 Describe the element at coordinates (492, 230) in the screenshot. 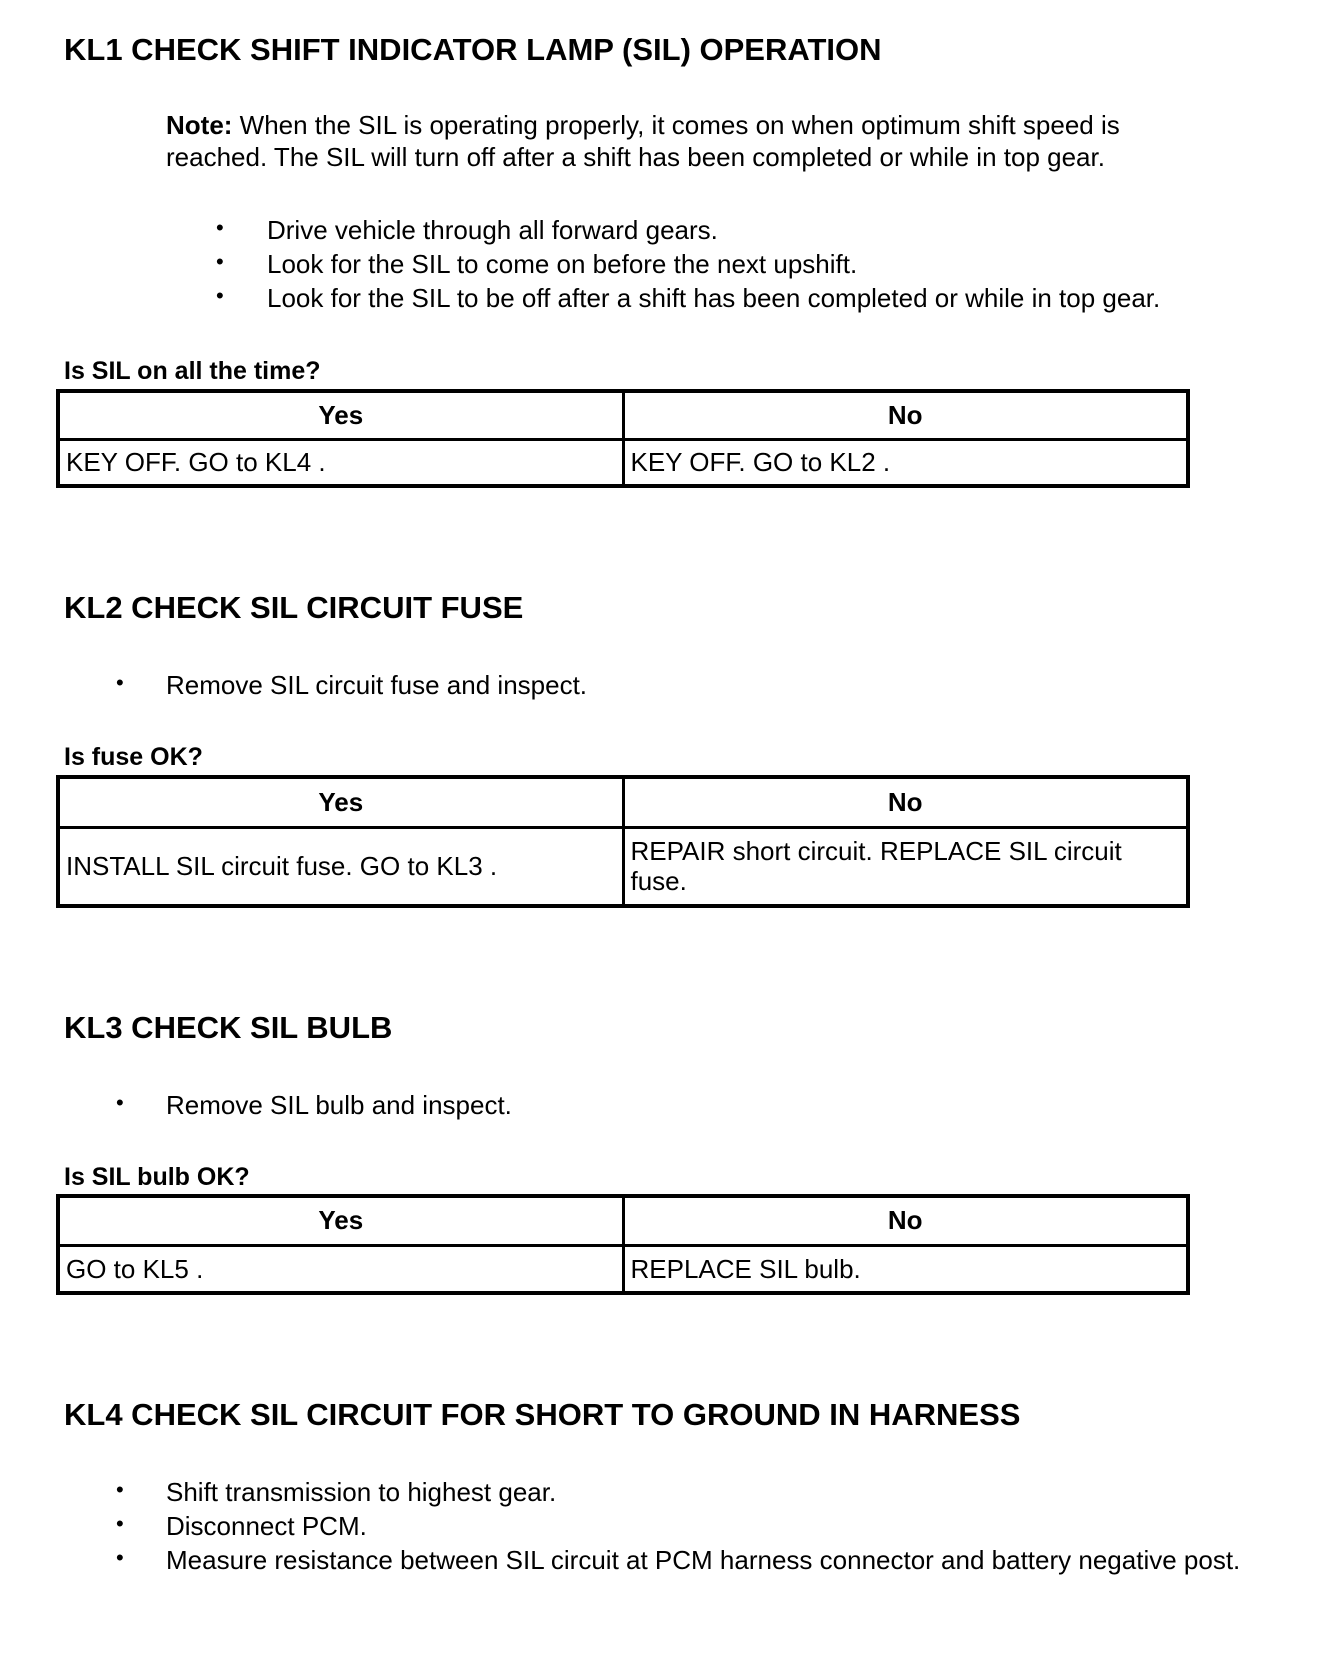

I see `kl1-bullet: Drive vehicle through all forward gears.` at that location.